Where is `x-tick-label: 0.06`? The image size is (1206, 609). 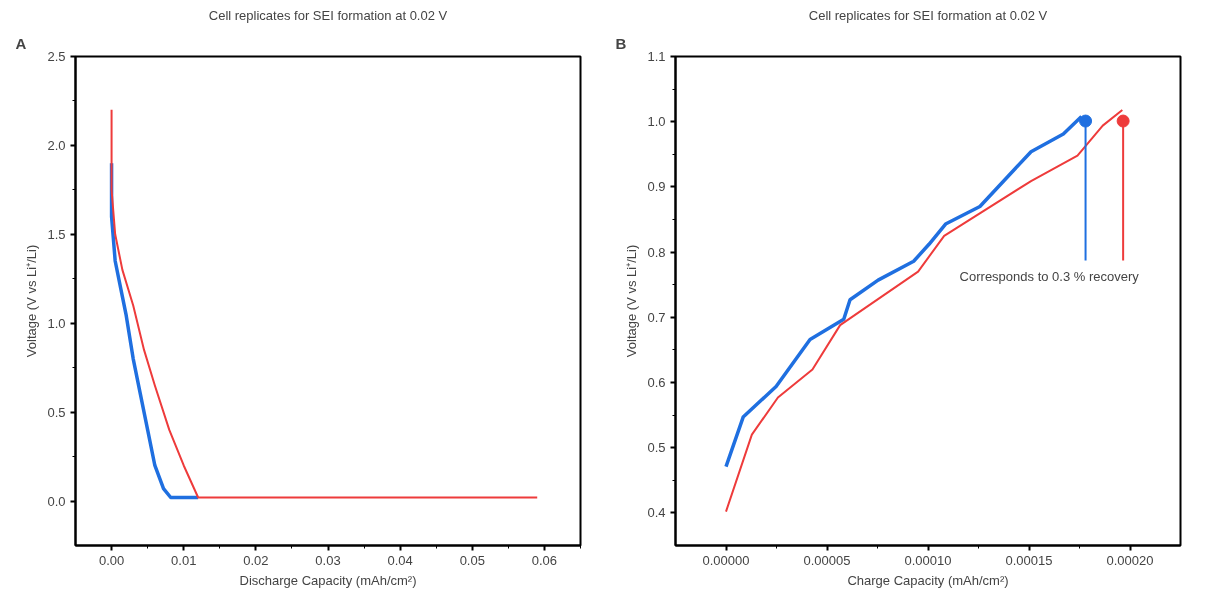 x-tick-label: 0.06 is located at coordinates (544, 560).